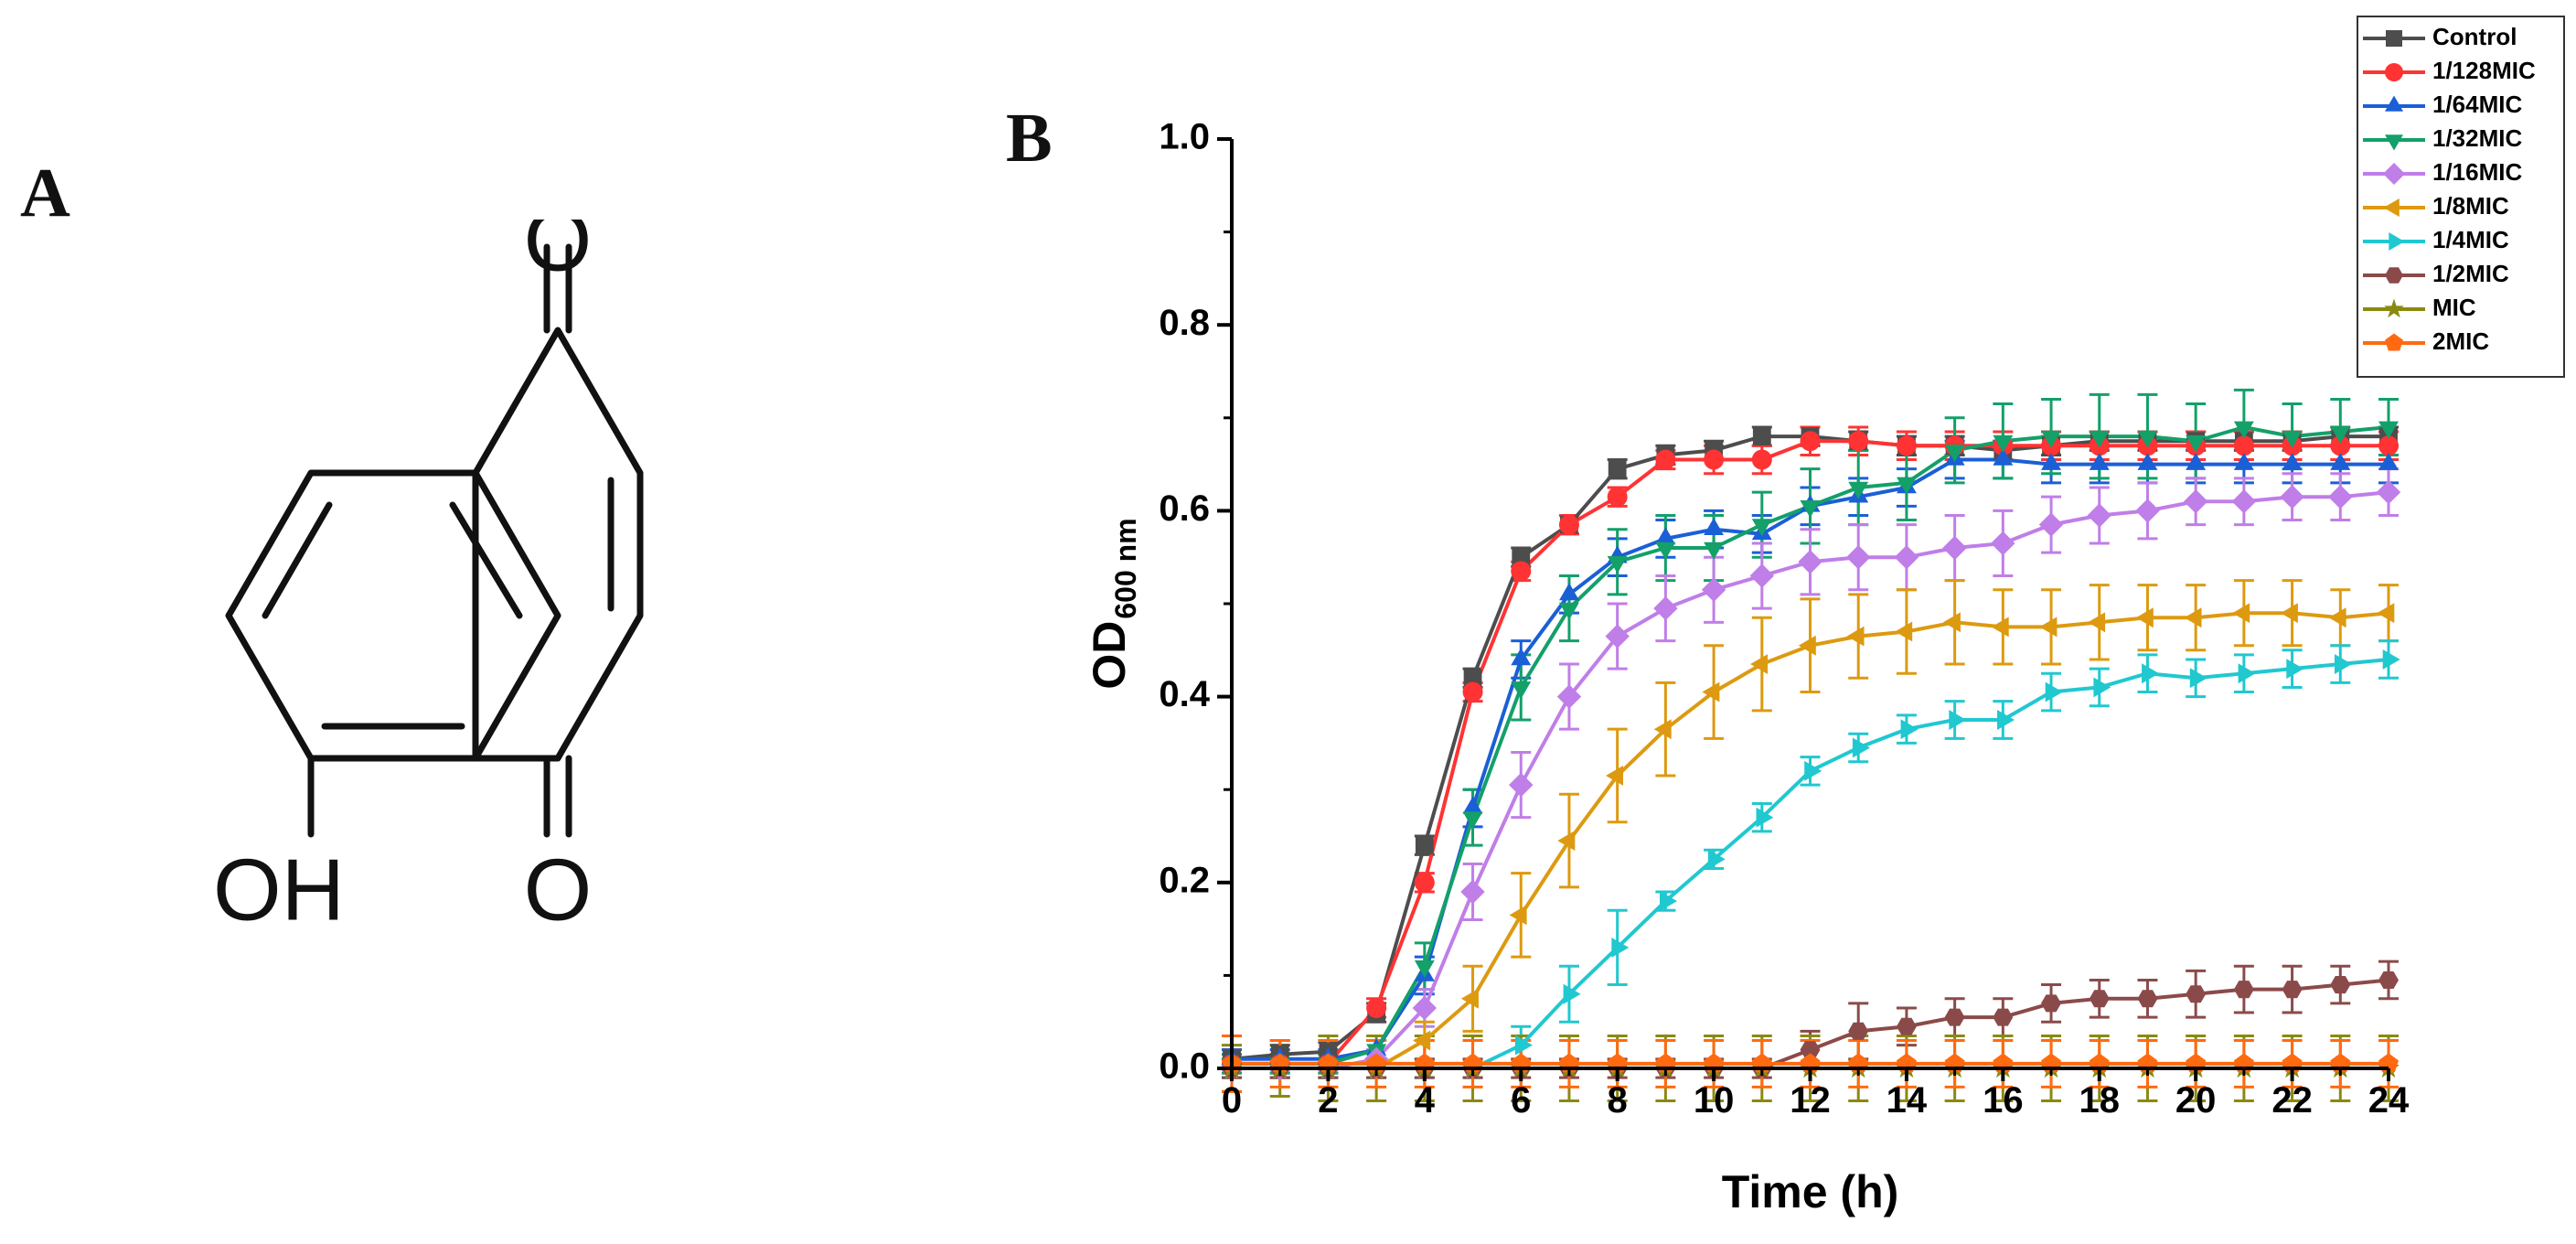 The image size is (2576, 1244). Describe the element at coordinates (297, 560) in the screenshot. I see `aromatic-double-bond-left` at that location.